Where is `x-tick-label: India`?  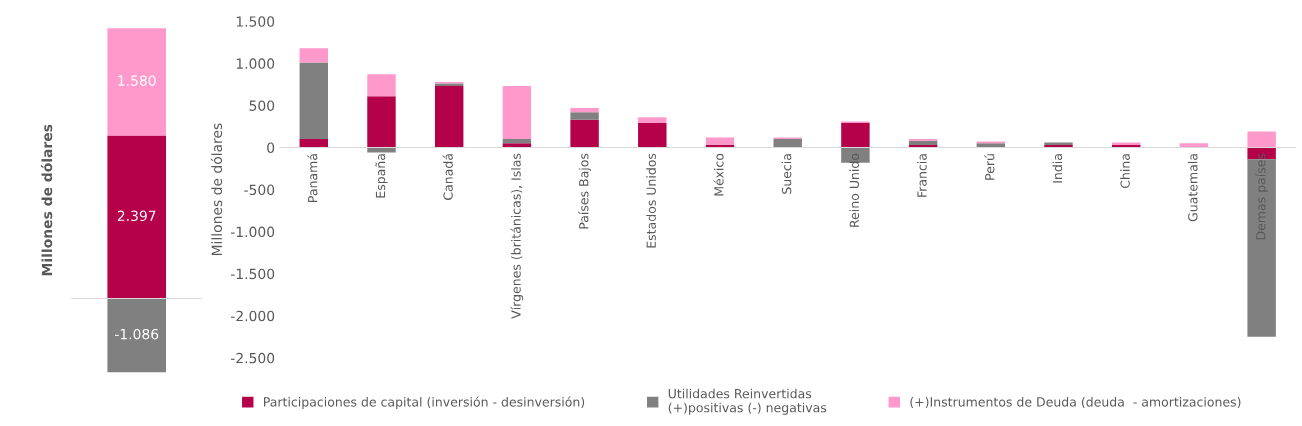
x-tick-label: India is located at coordinates (1057, 168).